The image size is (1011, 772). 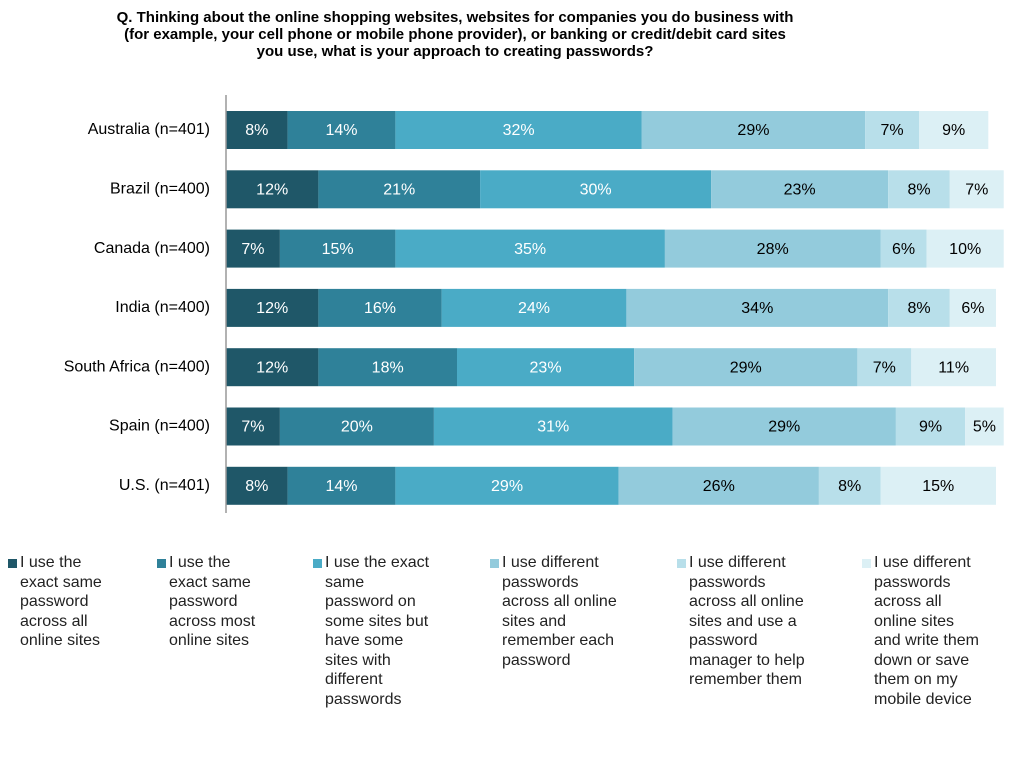 What do you see at coordinates (159, 426) in the screenshot?
I see `y-tick-label: Spain (n=400)` at bounding box center [159, 426].